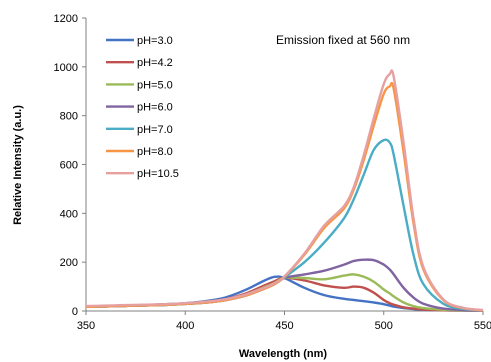 This screenshot has width=491, height=362. What do you see at coordinates (66, 68) in the screenshot?
I see `y-tick-label: 1000` at bounding box center [66, 68].